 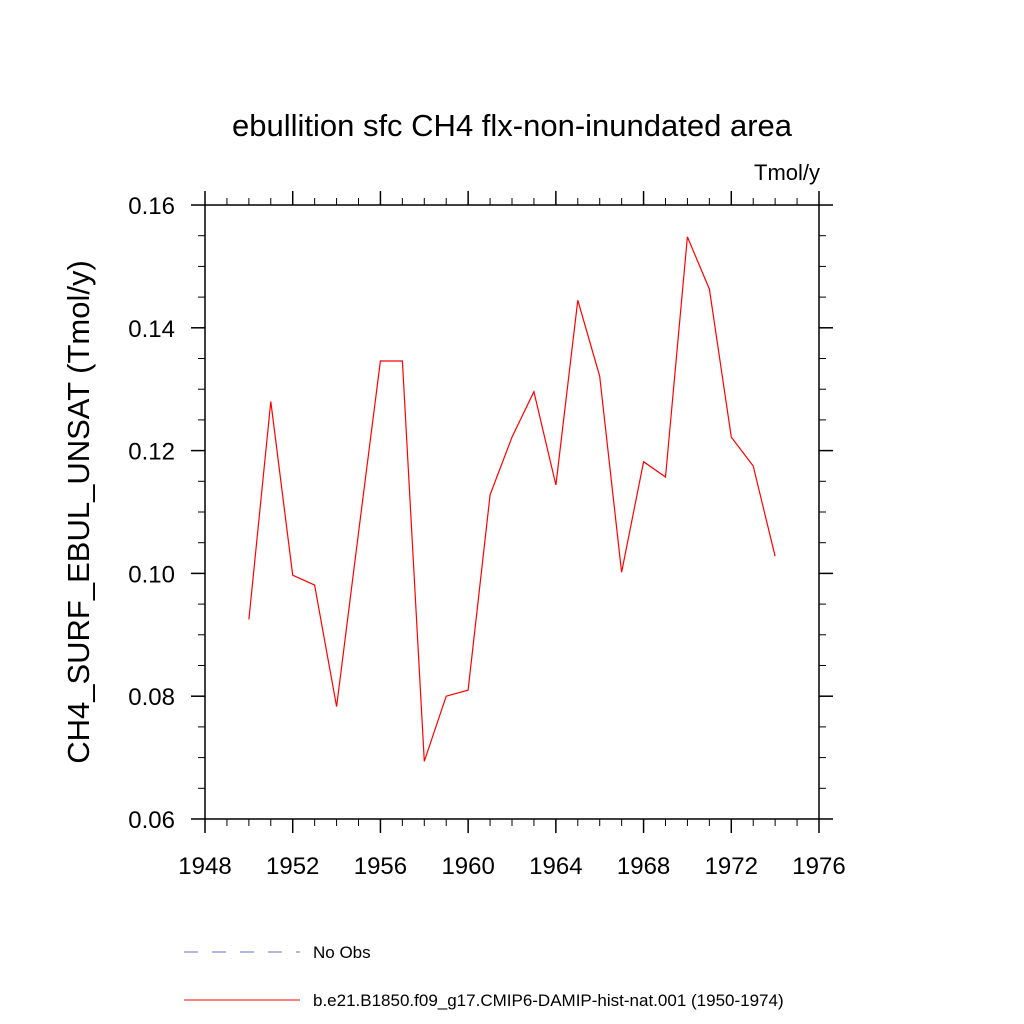 What do you see at coordinates (643, 866) in the screenshot?
I see `x-tick-label: 1968` at bounding box center [643, 866].